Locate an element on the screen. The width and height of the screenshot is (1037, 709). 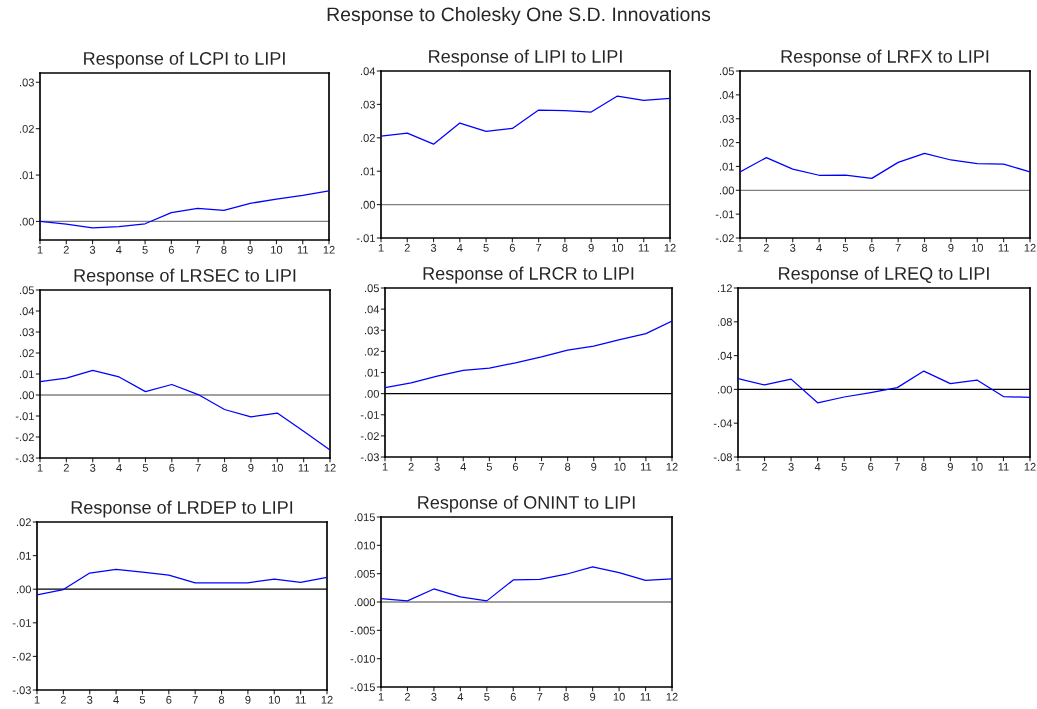
y-tick-label: -.015 is located at coordinates (362, 687).